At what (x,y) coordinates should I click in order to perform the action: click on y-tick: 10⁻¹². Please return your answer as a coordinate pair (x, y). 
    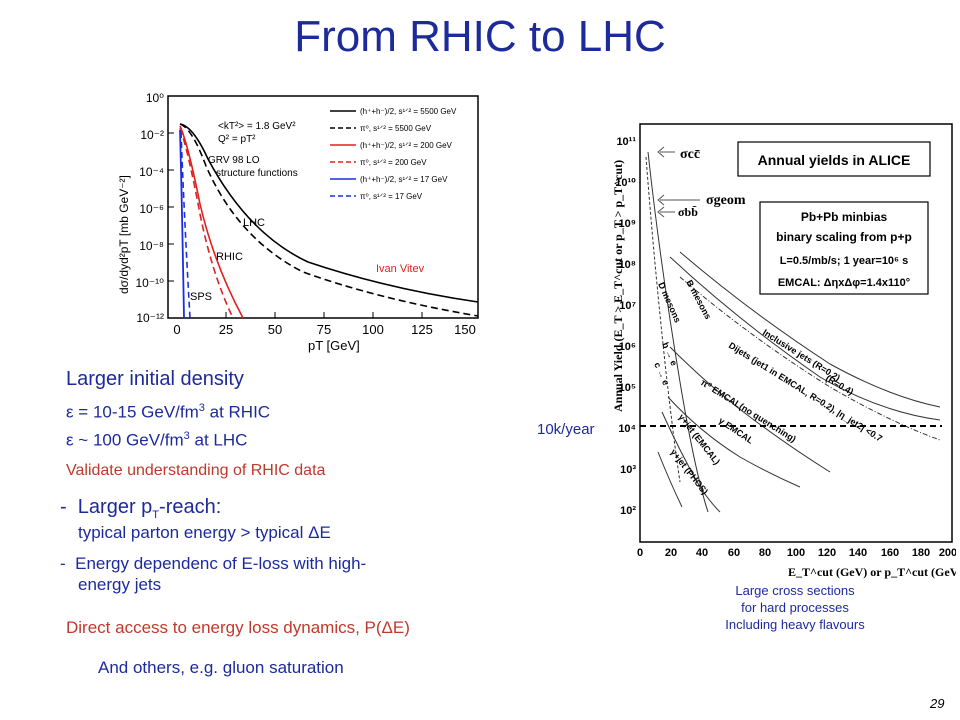
    Looking at the image, I should click on (150, 318).